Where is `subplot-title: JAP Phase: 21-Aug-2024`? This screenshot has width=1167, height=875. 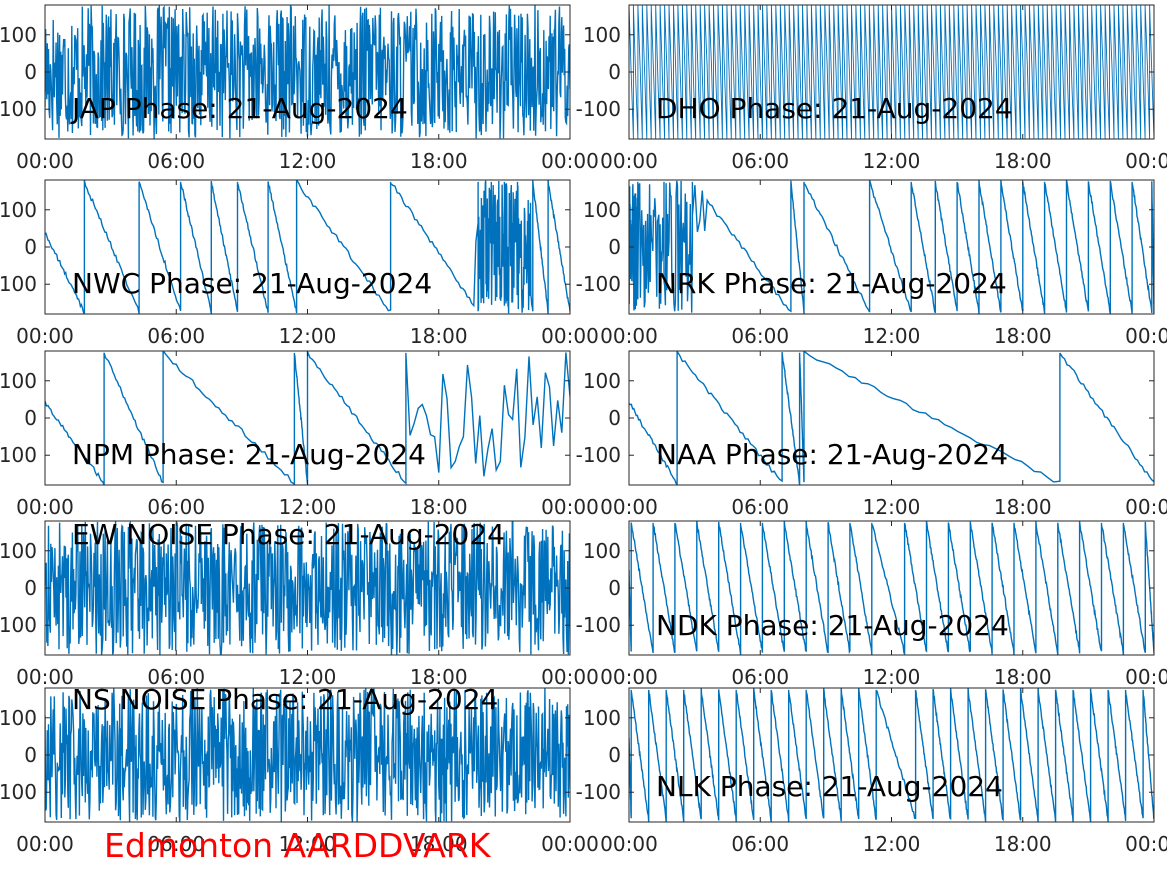 subplot-title: JAP Phase: 21-Aug-2024 is located at coordinates (239, 108).